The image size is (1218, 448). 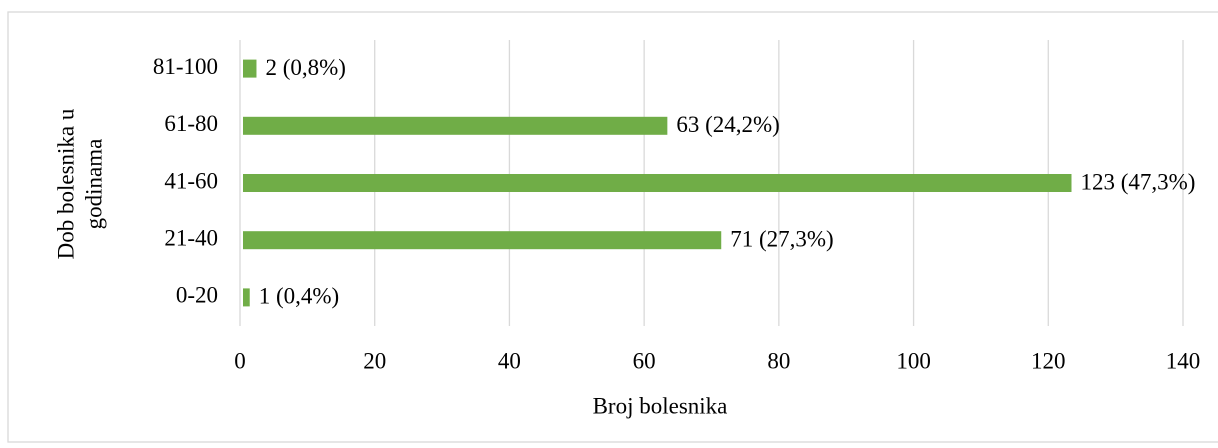 What do you see at coordinates (299, 296) in the screenshot?
I see `data-label: 1 (0,4%)` at bounding box center [299, 296].